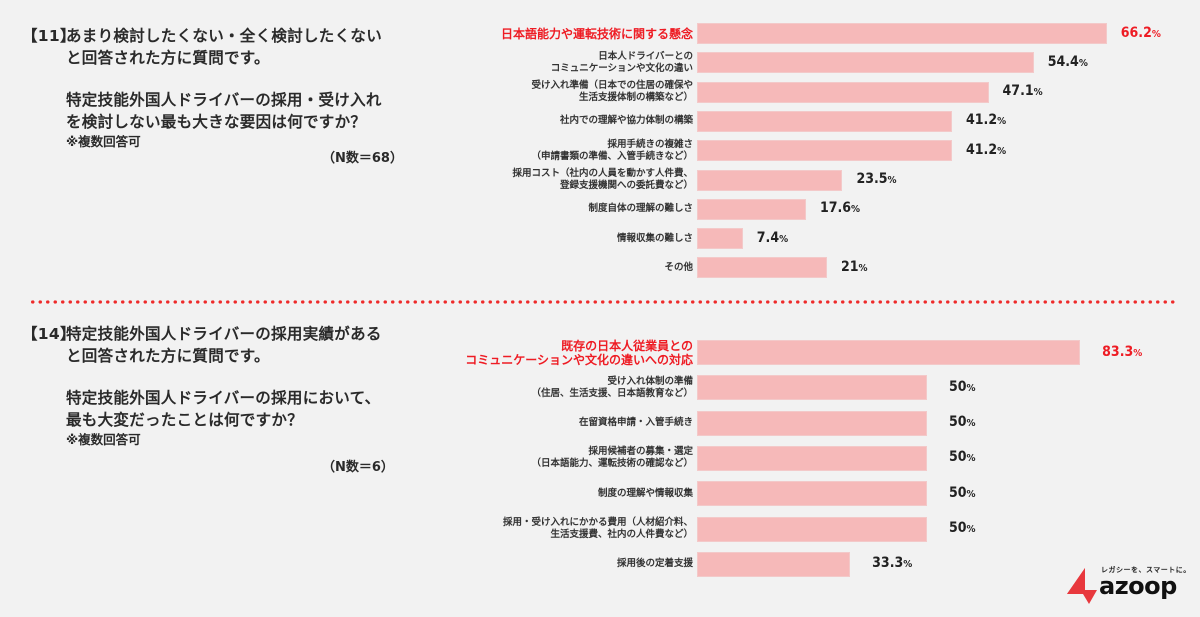 The height and width of the screenshot is (617, 1200). What do you see at coordinates (612, 150) in the screenshot?
I see `category-label: 採用手続きの複雑さ （申請書類の準備、入管手続きなど）` at bounding box center [612, 150].